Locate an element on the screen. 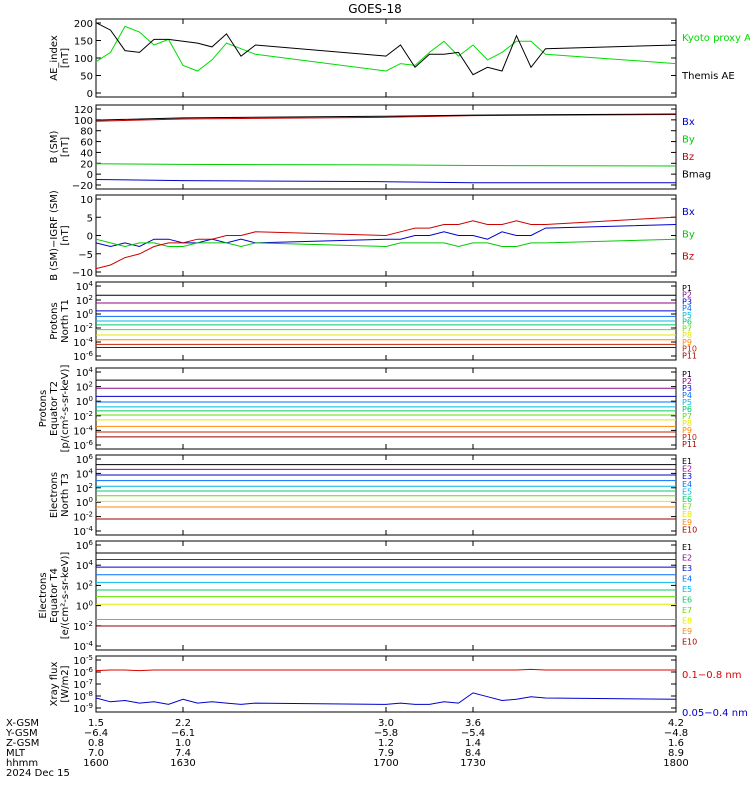  y-tick-label: 50 is located at coordinates (86, 77).